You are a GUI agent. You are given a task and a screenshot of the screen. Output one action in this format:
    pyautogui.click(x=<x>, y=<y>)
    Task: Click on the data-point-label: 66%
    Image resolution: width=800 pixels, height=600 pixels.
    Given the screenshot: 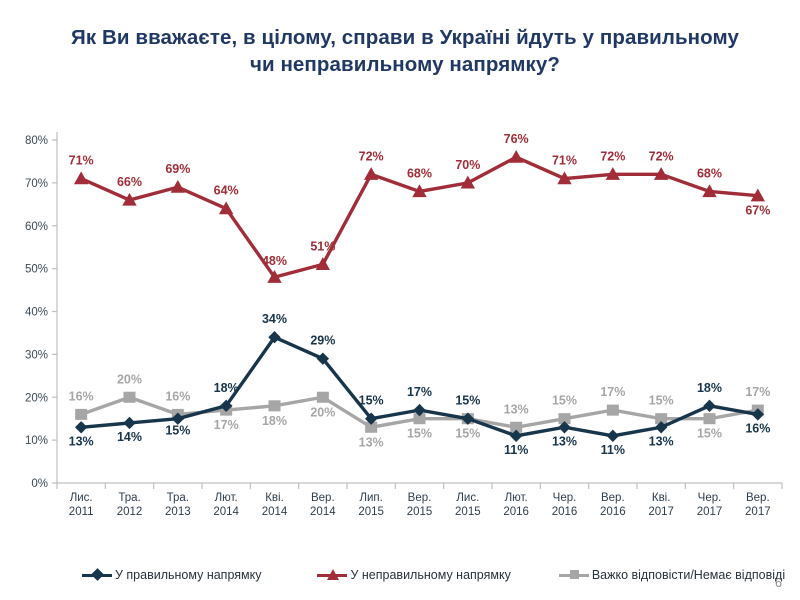 What is the action you would take?
    pyautogui.click(x=129, y=182)
    